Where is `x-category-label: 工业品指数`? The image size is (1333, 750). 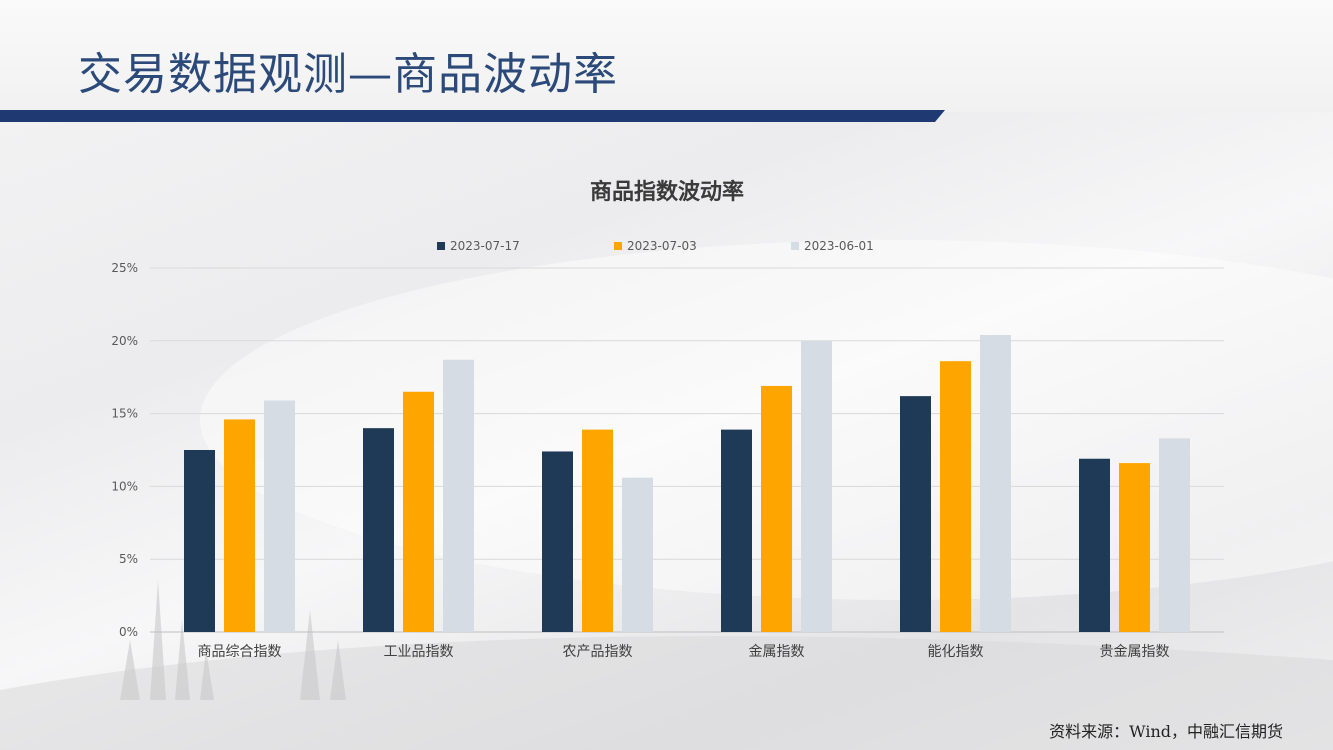 x-category-label: 工业品指数 is located at coordinates (419, 652).